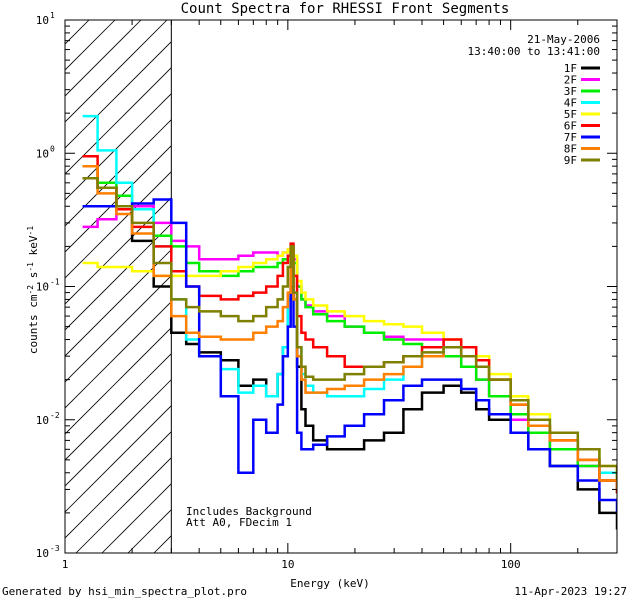  Describe the element at coordinates (570, 591) in the screenshot. I see `footer-timestamp: 11-Apr-2023 19:27` at that location.